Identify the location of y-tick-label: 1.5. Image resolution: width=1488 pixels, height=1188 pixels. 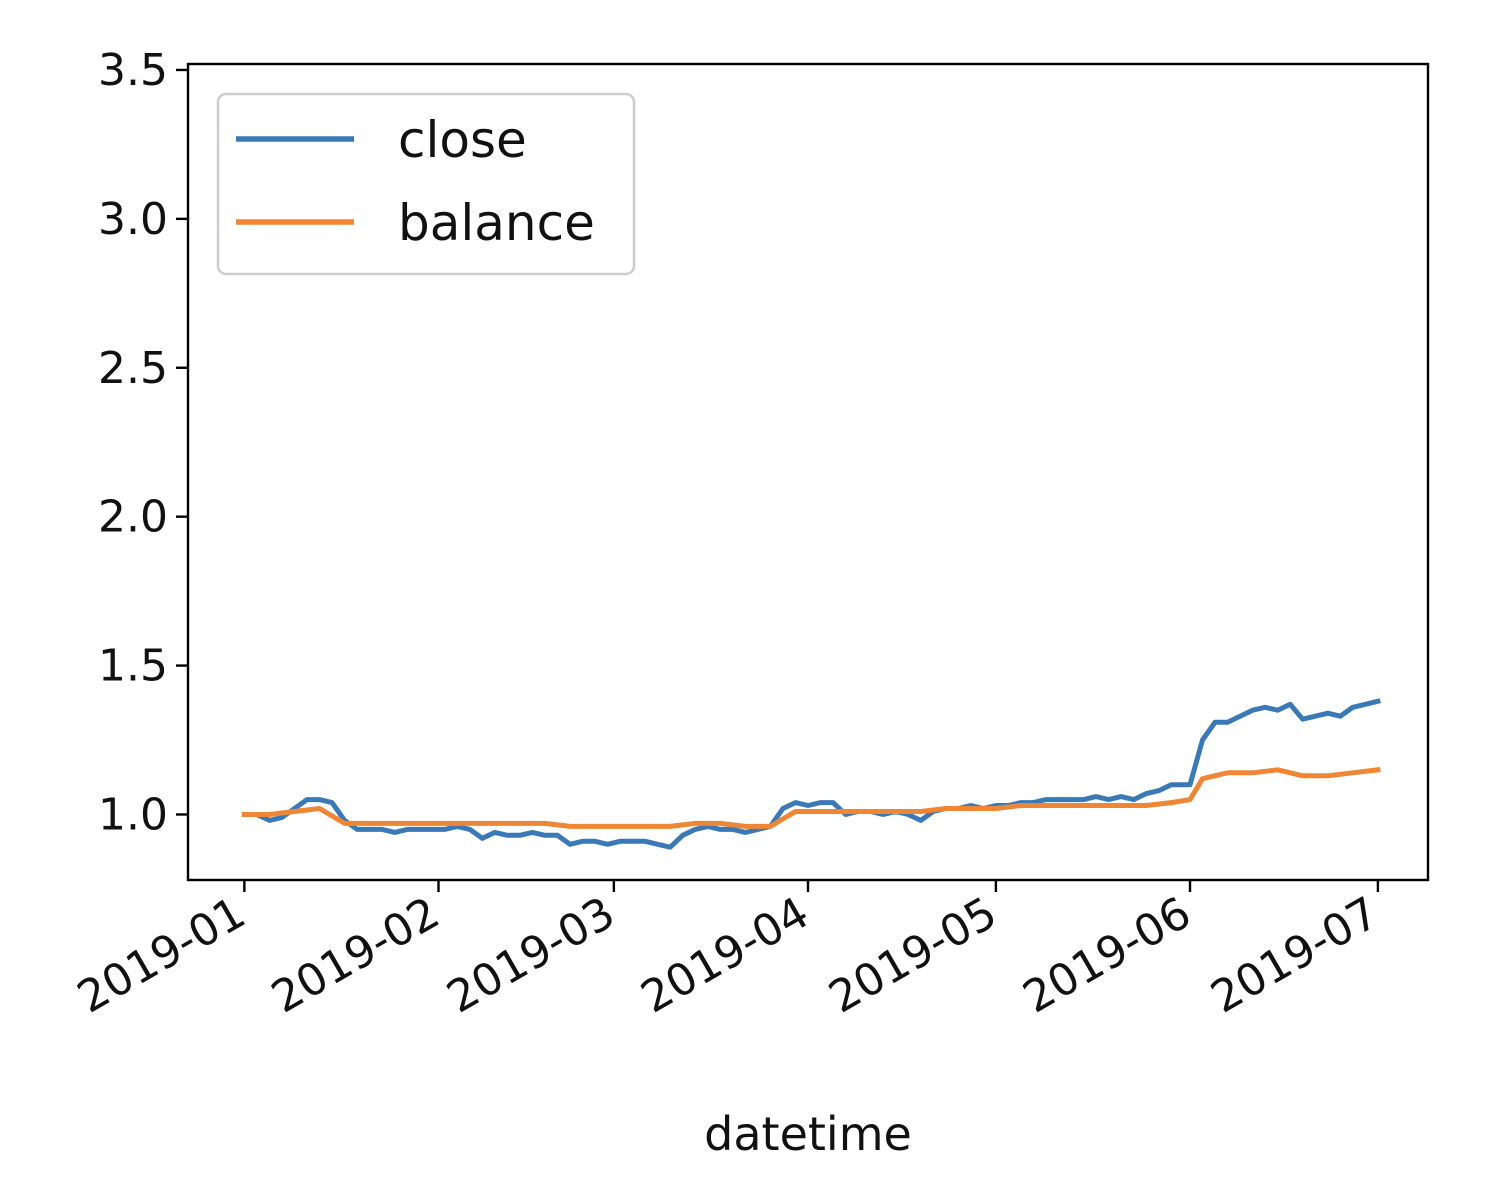
(133, 666).